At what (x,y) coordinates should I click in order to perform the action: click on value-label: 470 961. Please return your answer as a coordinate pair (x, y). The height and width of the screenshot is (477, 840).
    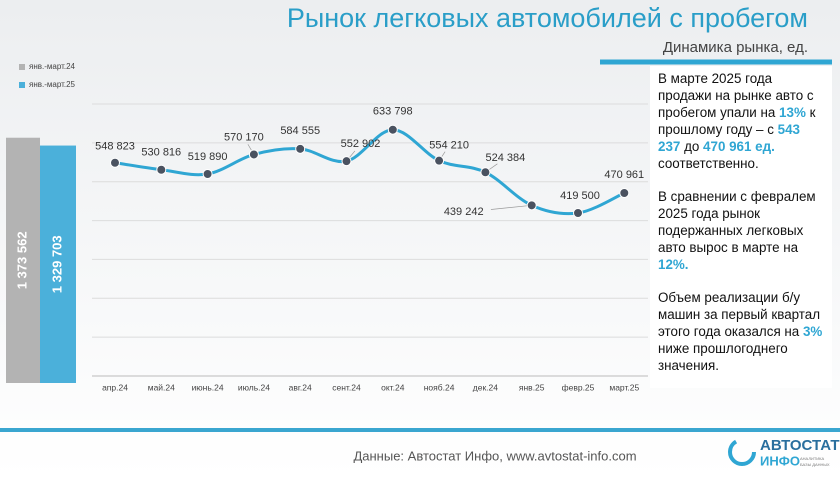
    Looking at the image, I should click on (624, 175).